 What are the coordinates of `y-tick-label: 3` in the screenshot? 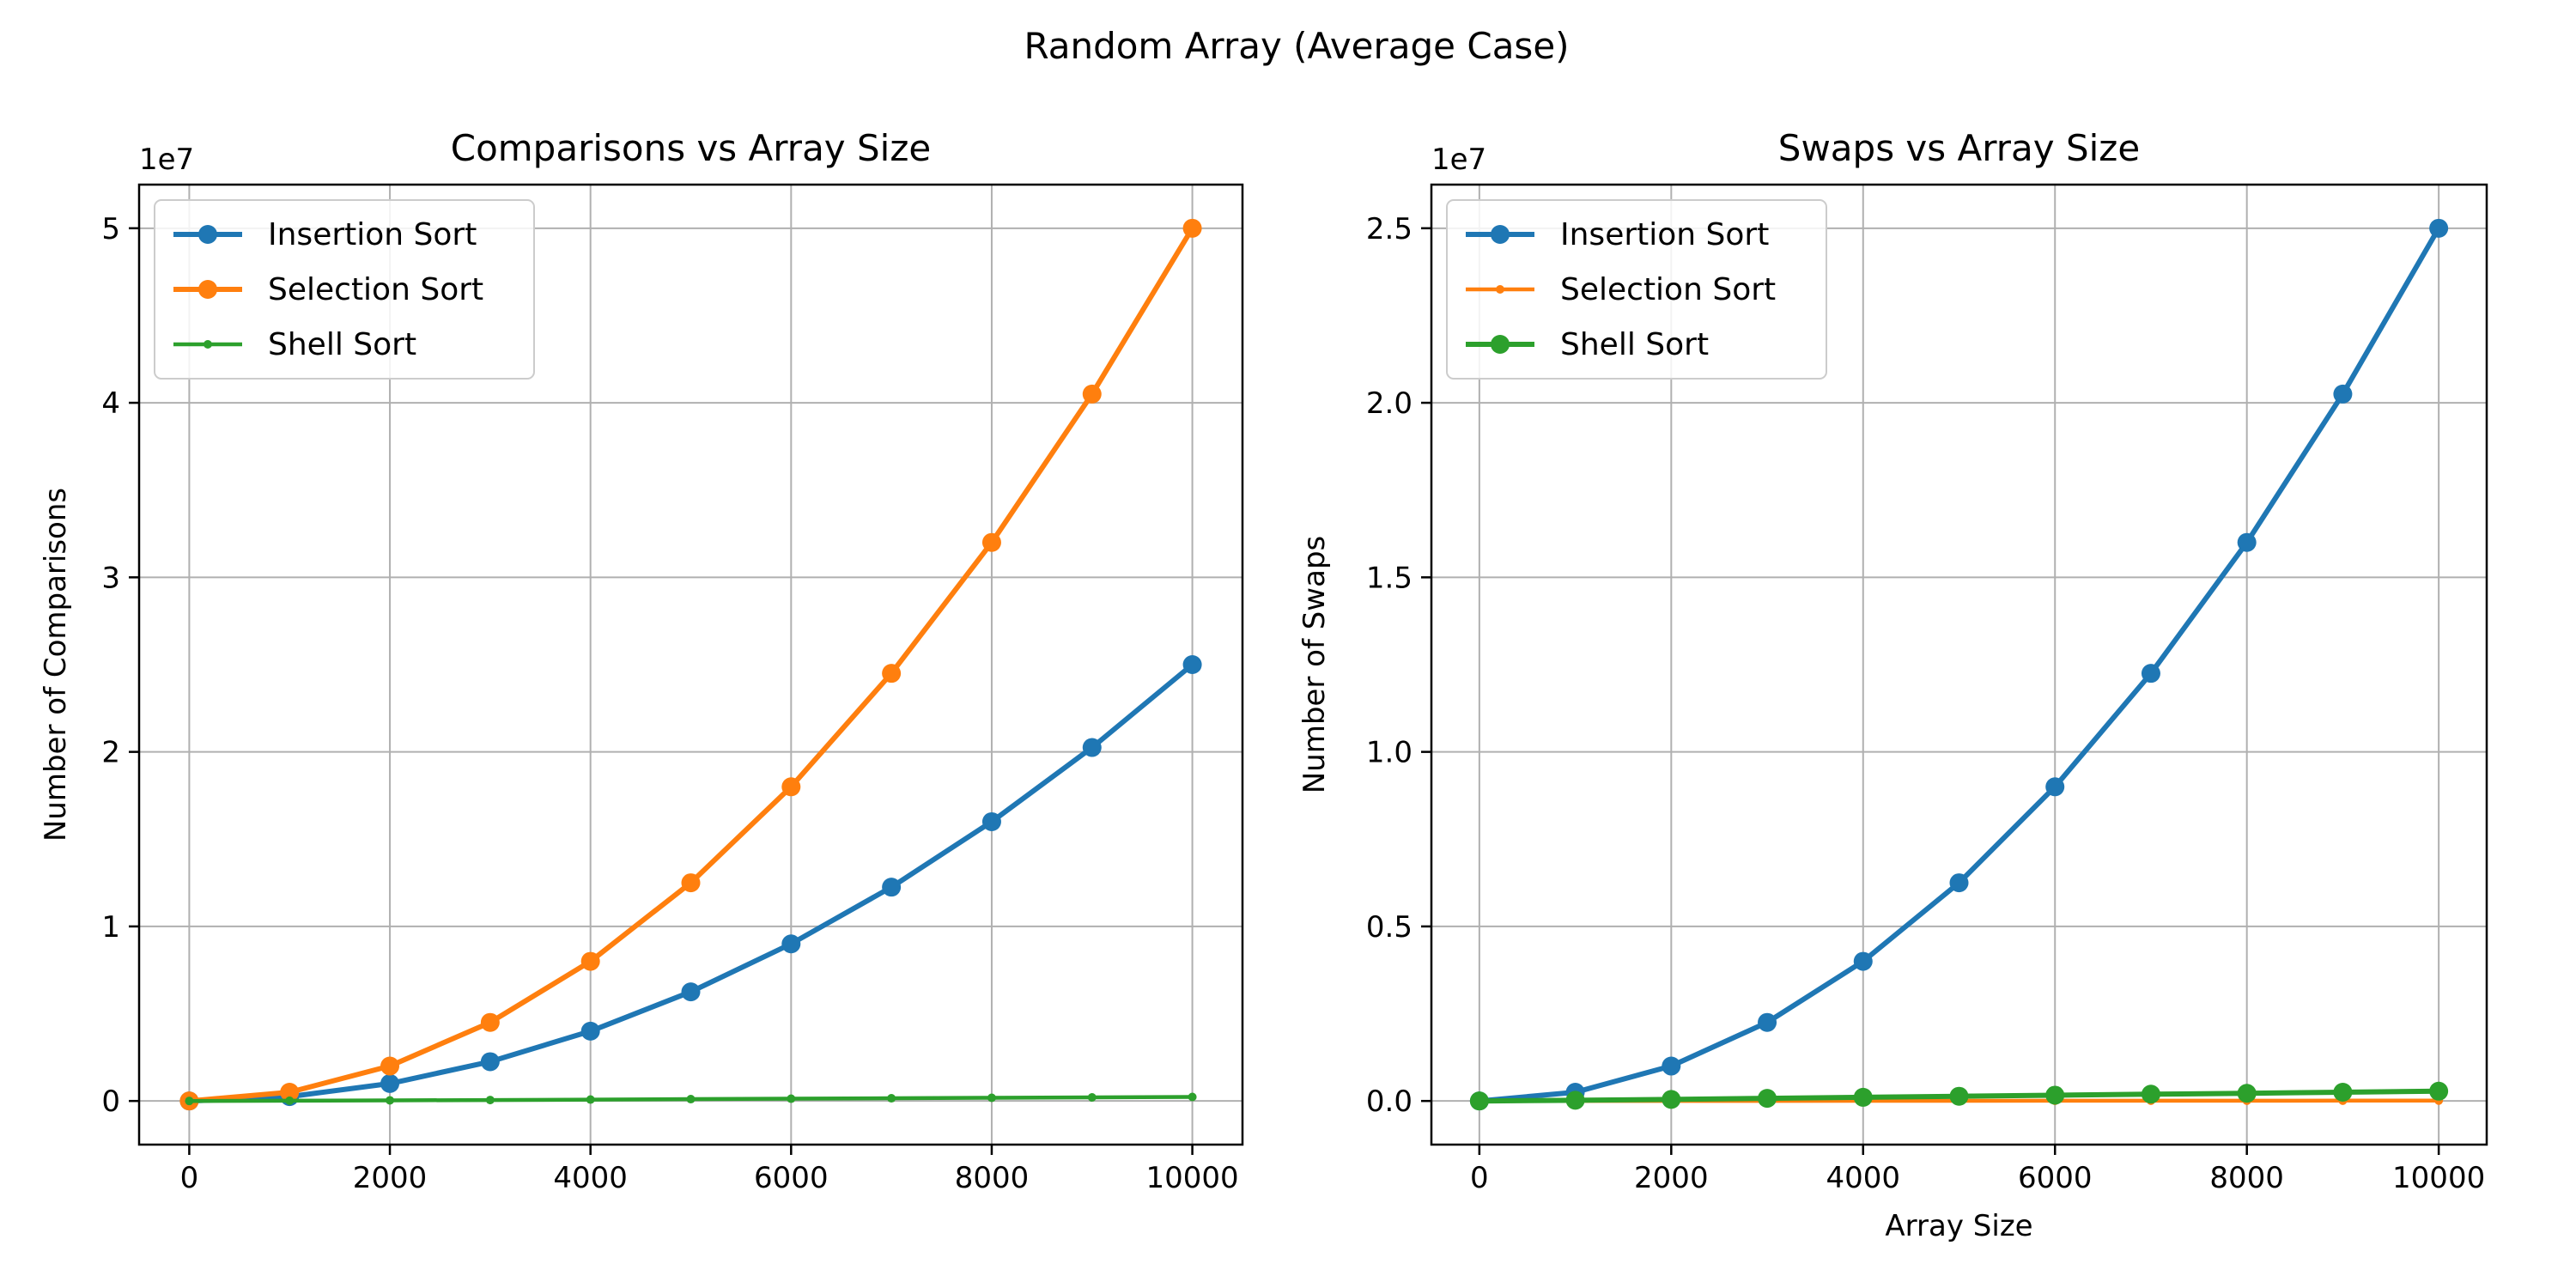 It's located at (111, 578).